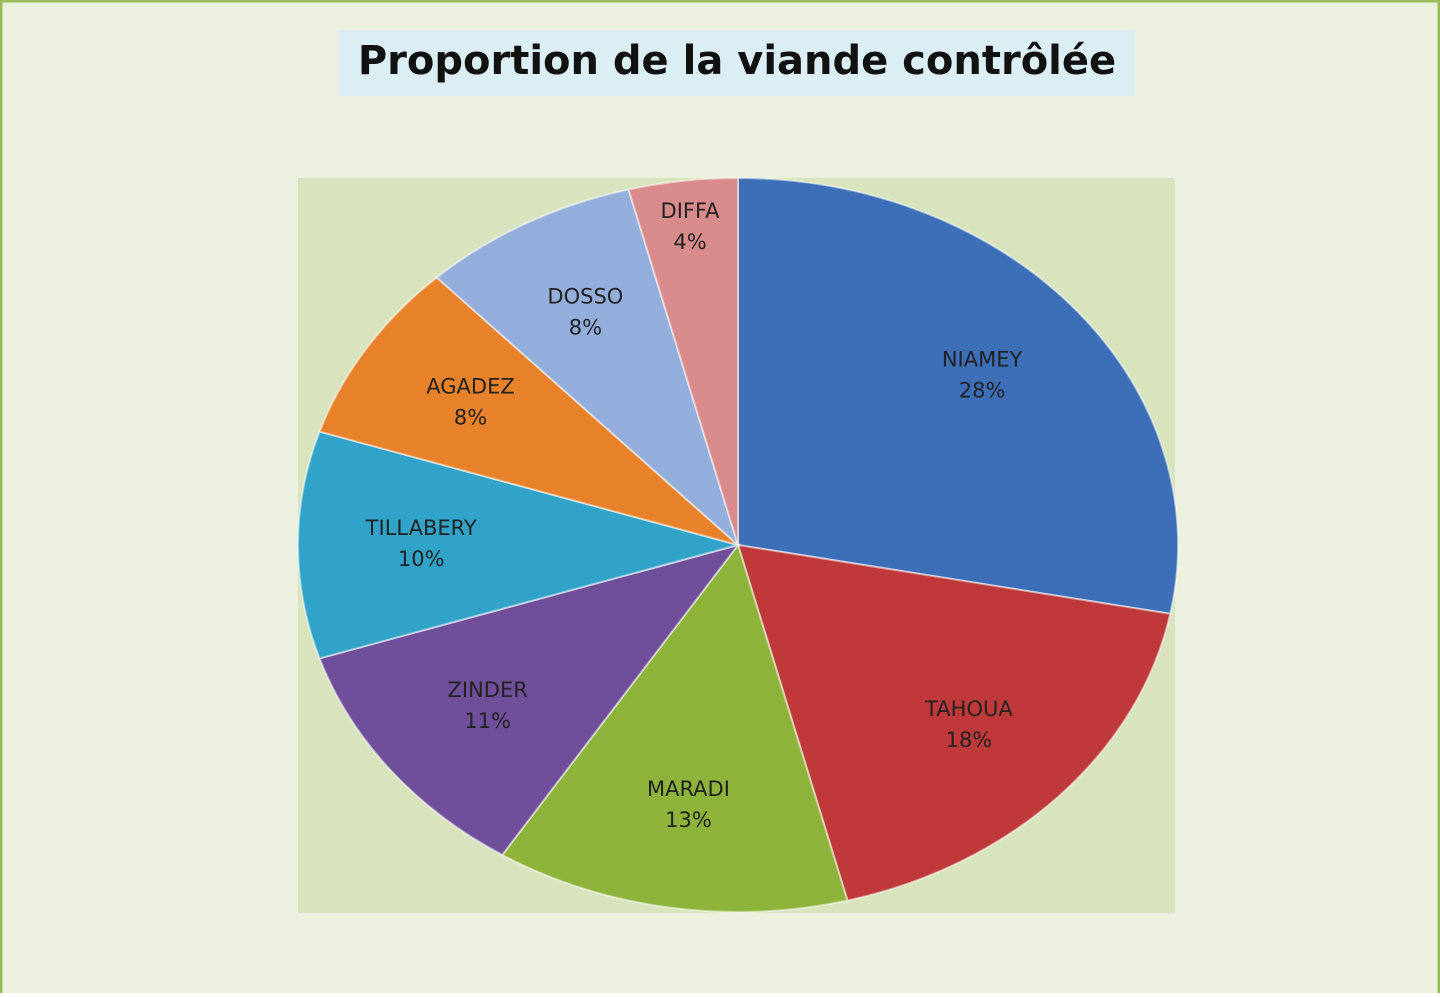  What do you see at coordinates (585, 296) in the screenshot?
I see `slice-category-label: DOSSO` at bounding box center [585, 296].